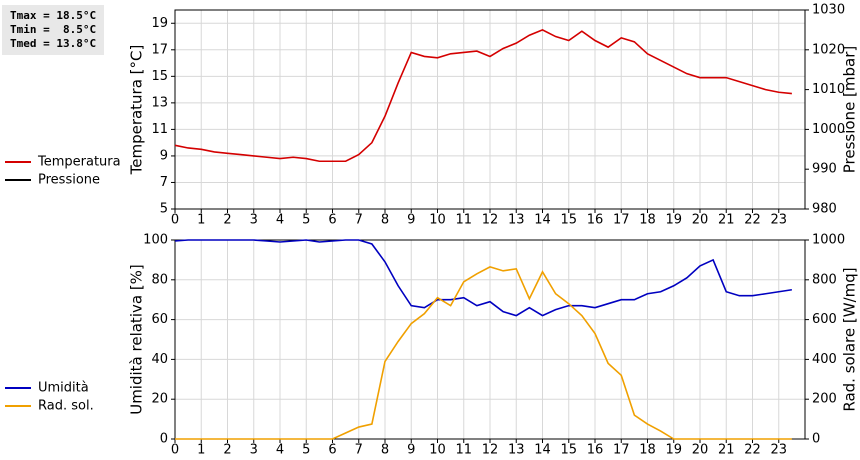  Describe the element at coordinates (63, 388) in the screenshot. I see `legend-label: Umidità` at that location.